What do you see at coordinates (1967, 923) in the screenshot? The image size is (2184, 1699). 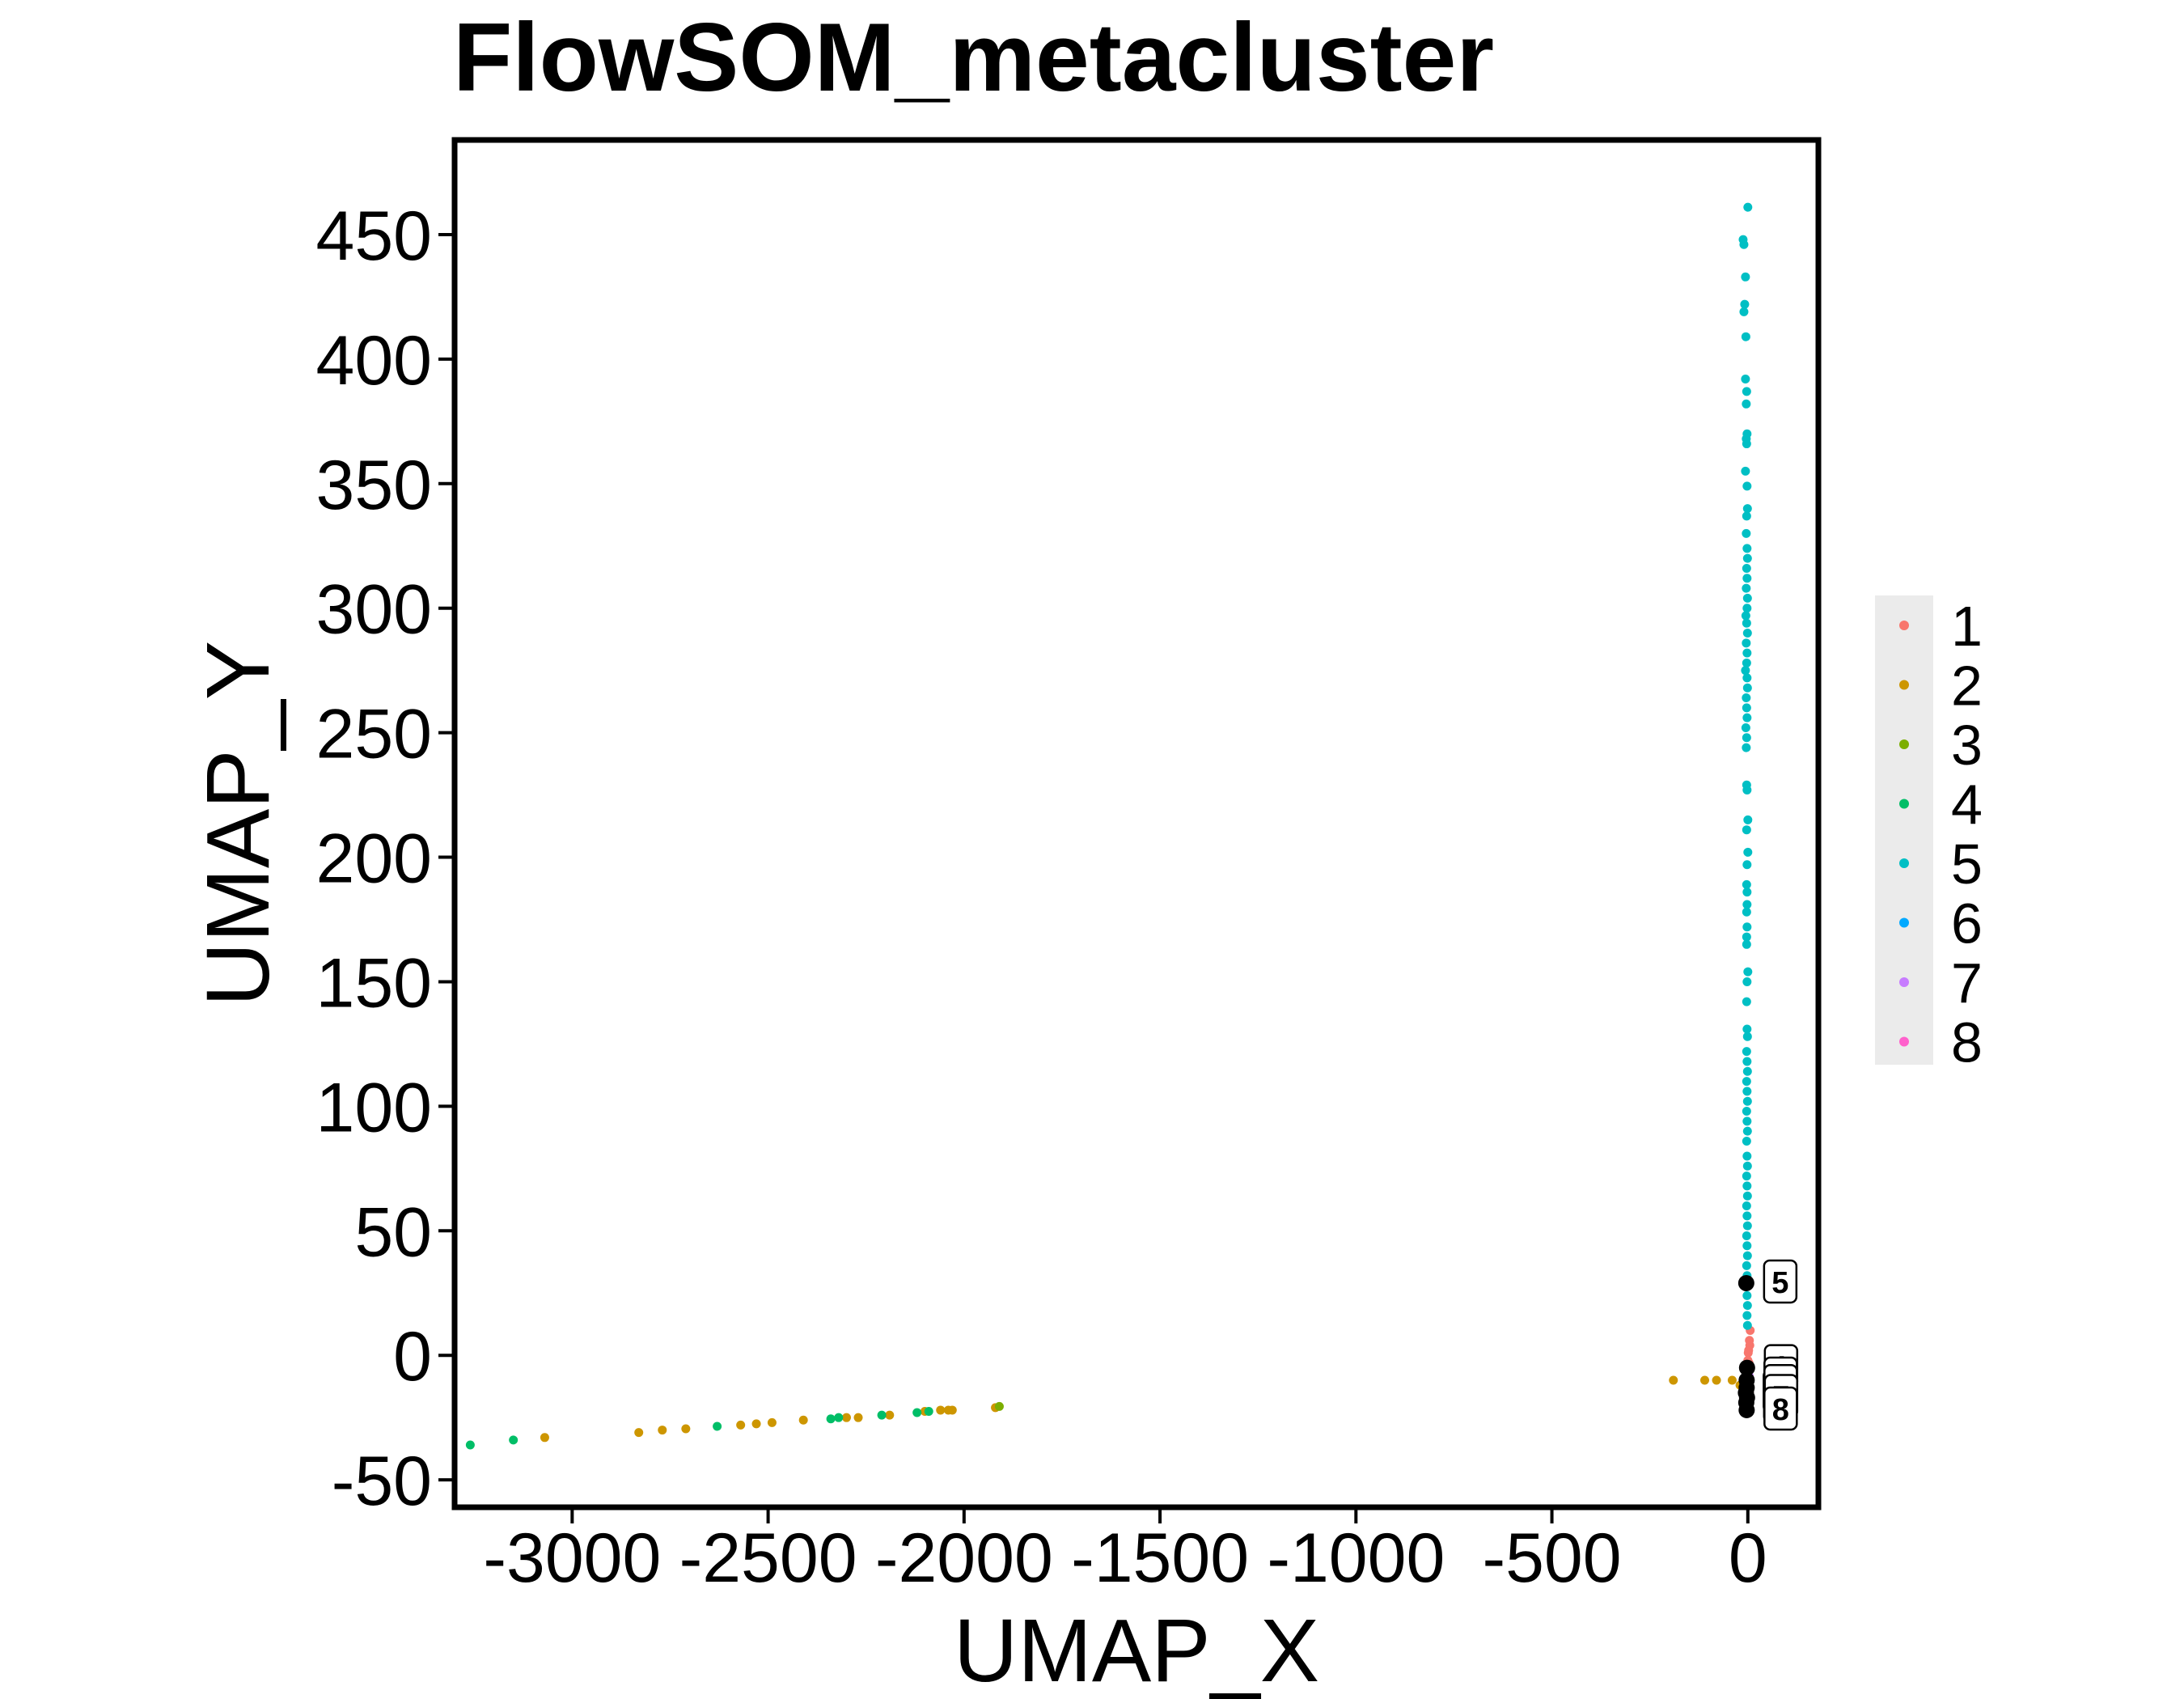 I see `legend-label-6: 6` at bounding box center [1967, 923].